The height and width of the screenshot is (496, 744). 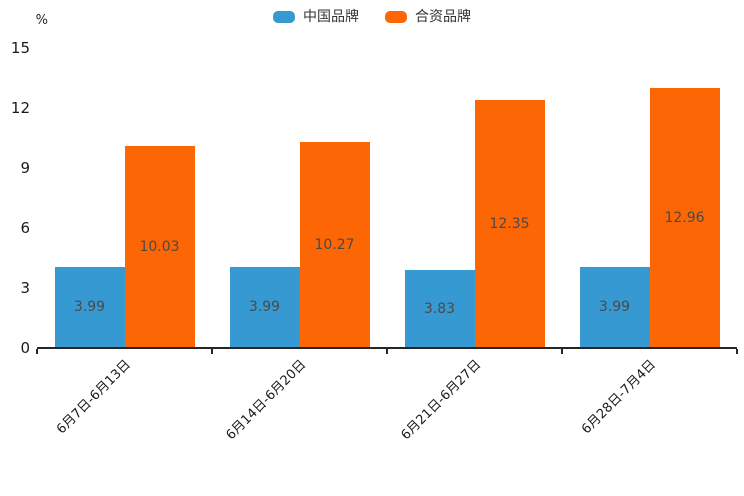 I want to click on bar-china-brands: 3.83, so click(x=439, y=308).